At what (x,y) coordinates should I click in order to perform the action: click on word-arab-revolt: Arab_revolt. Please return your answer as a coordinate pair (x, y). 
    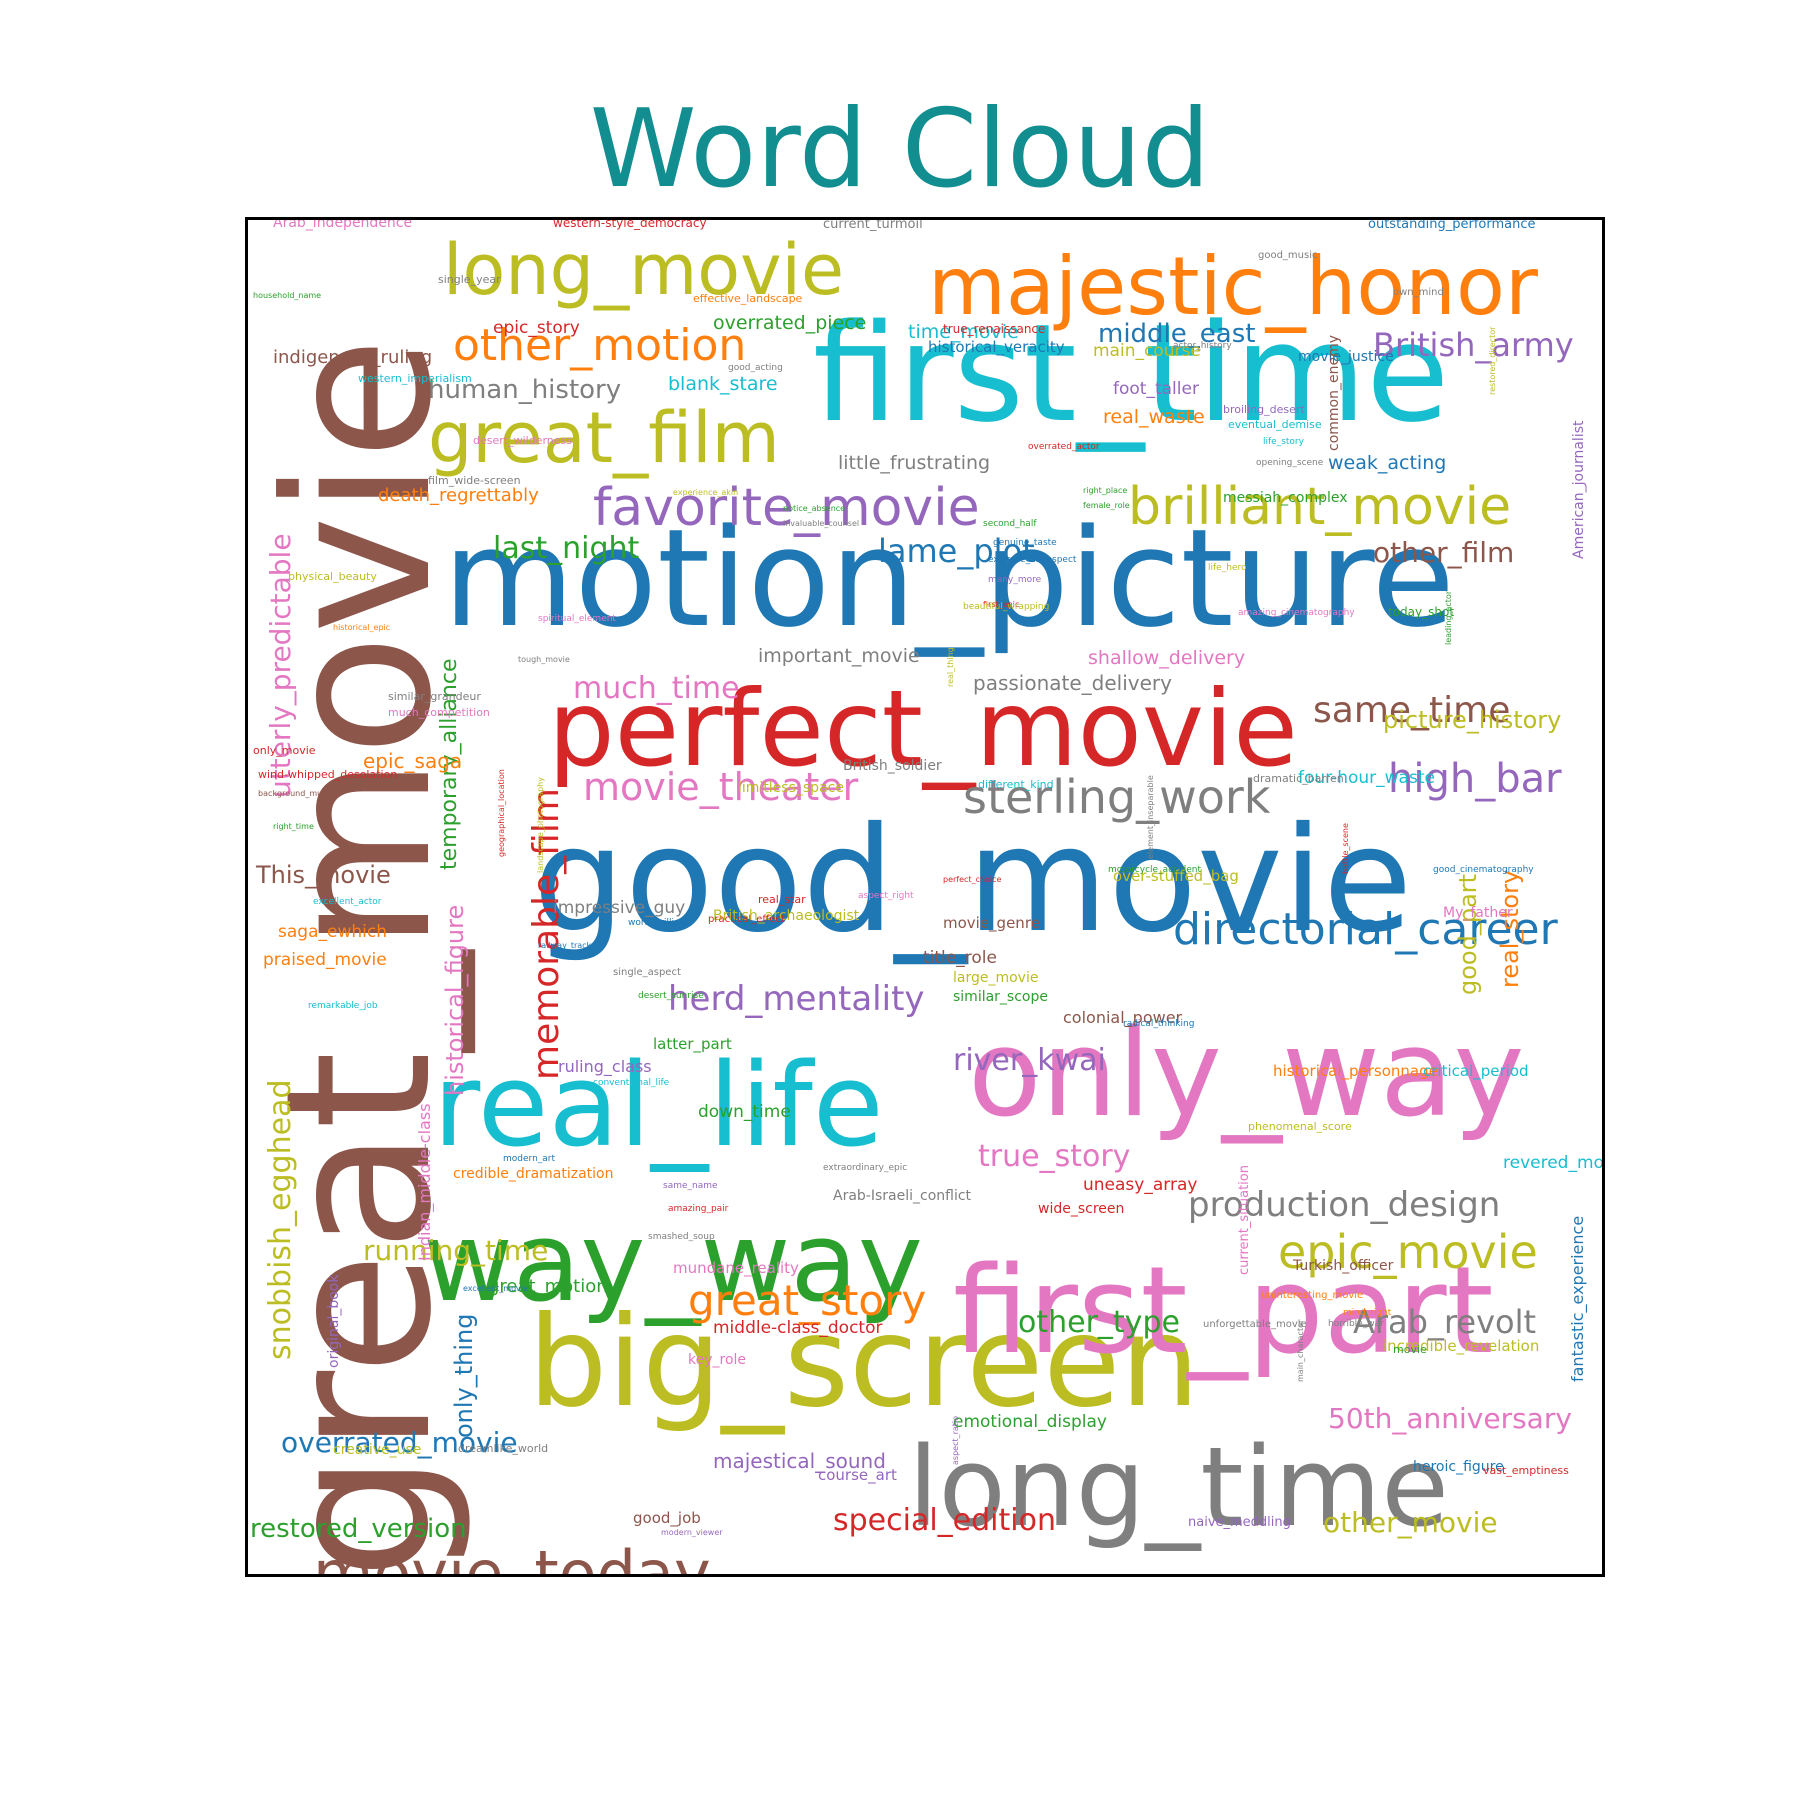
    Looking at the image, I should click on (1444, 1322).